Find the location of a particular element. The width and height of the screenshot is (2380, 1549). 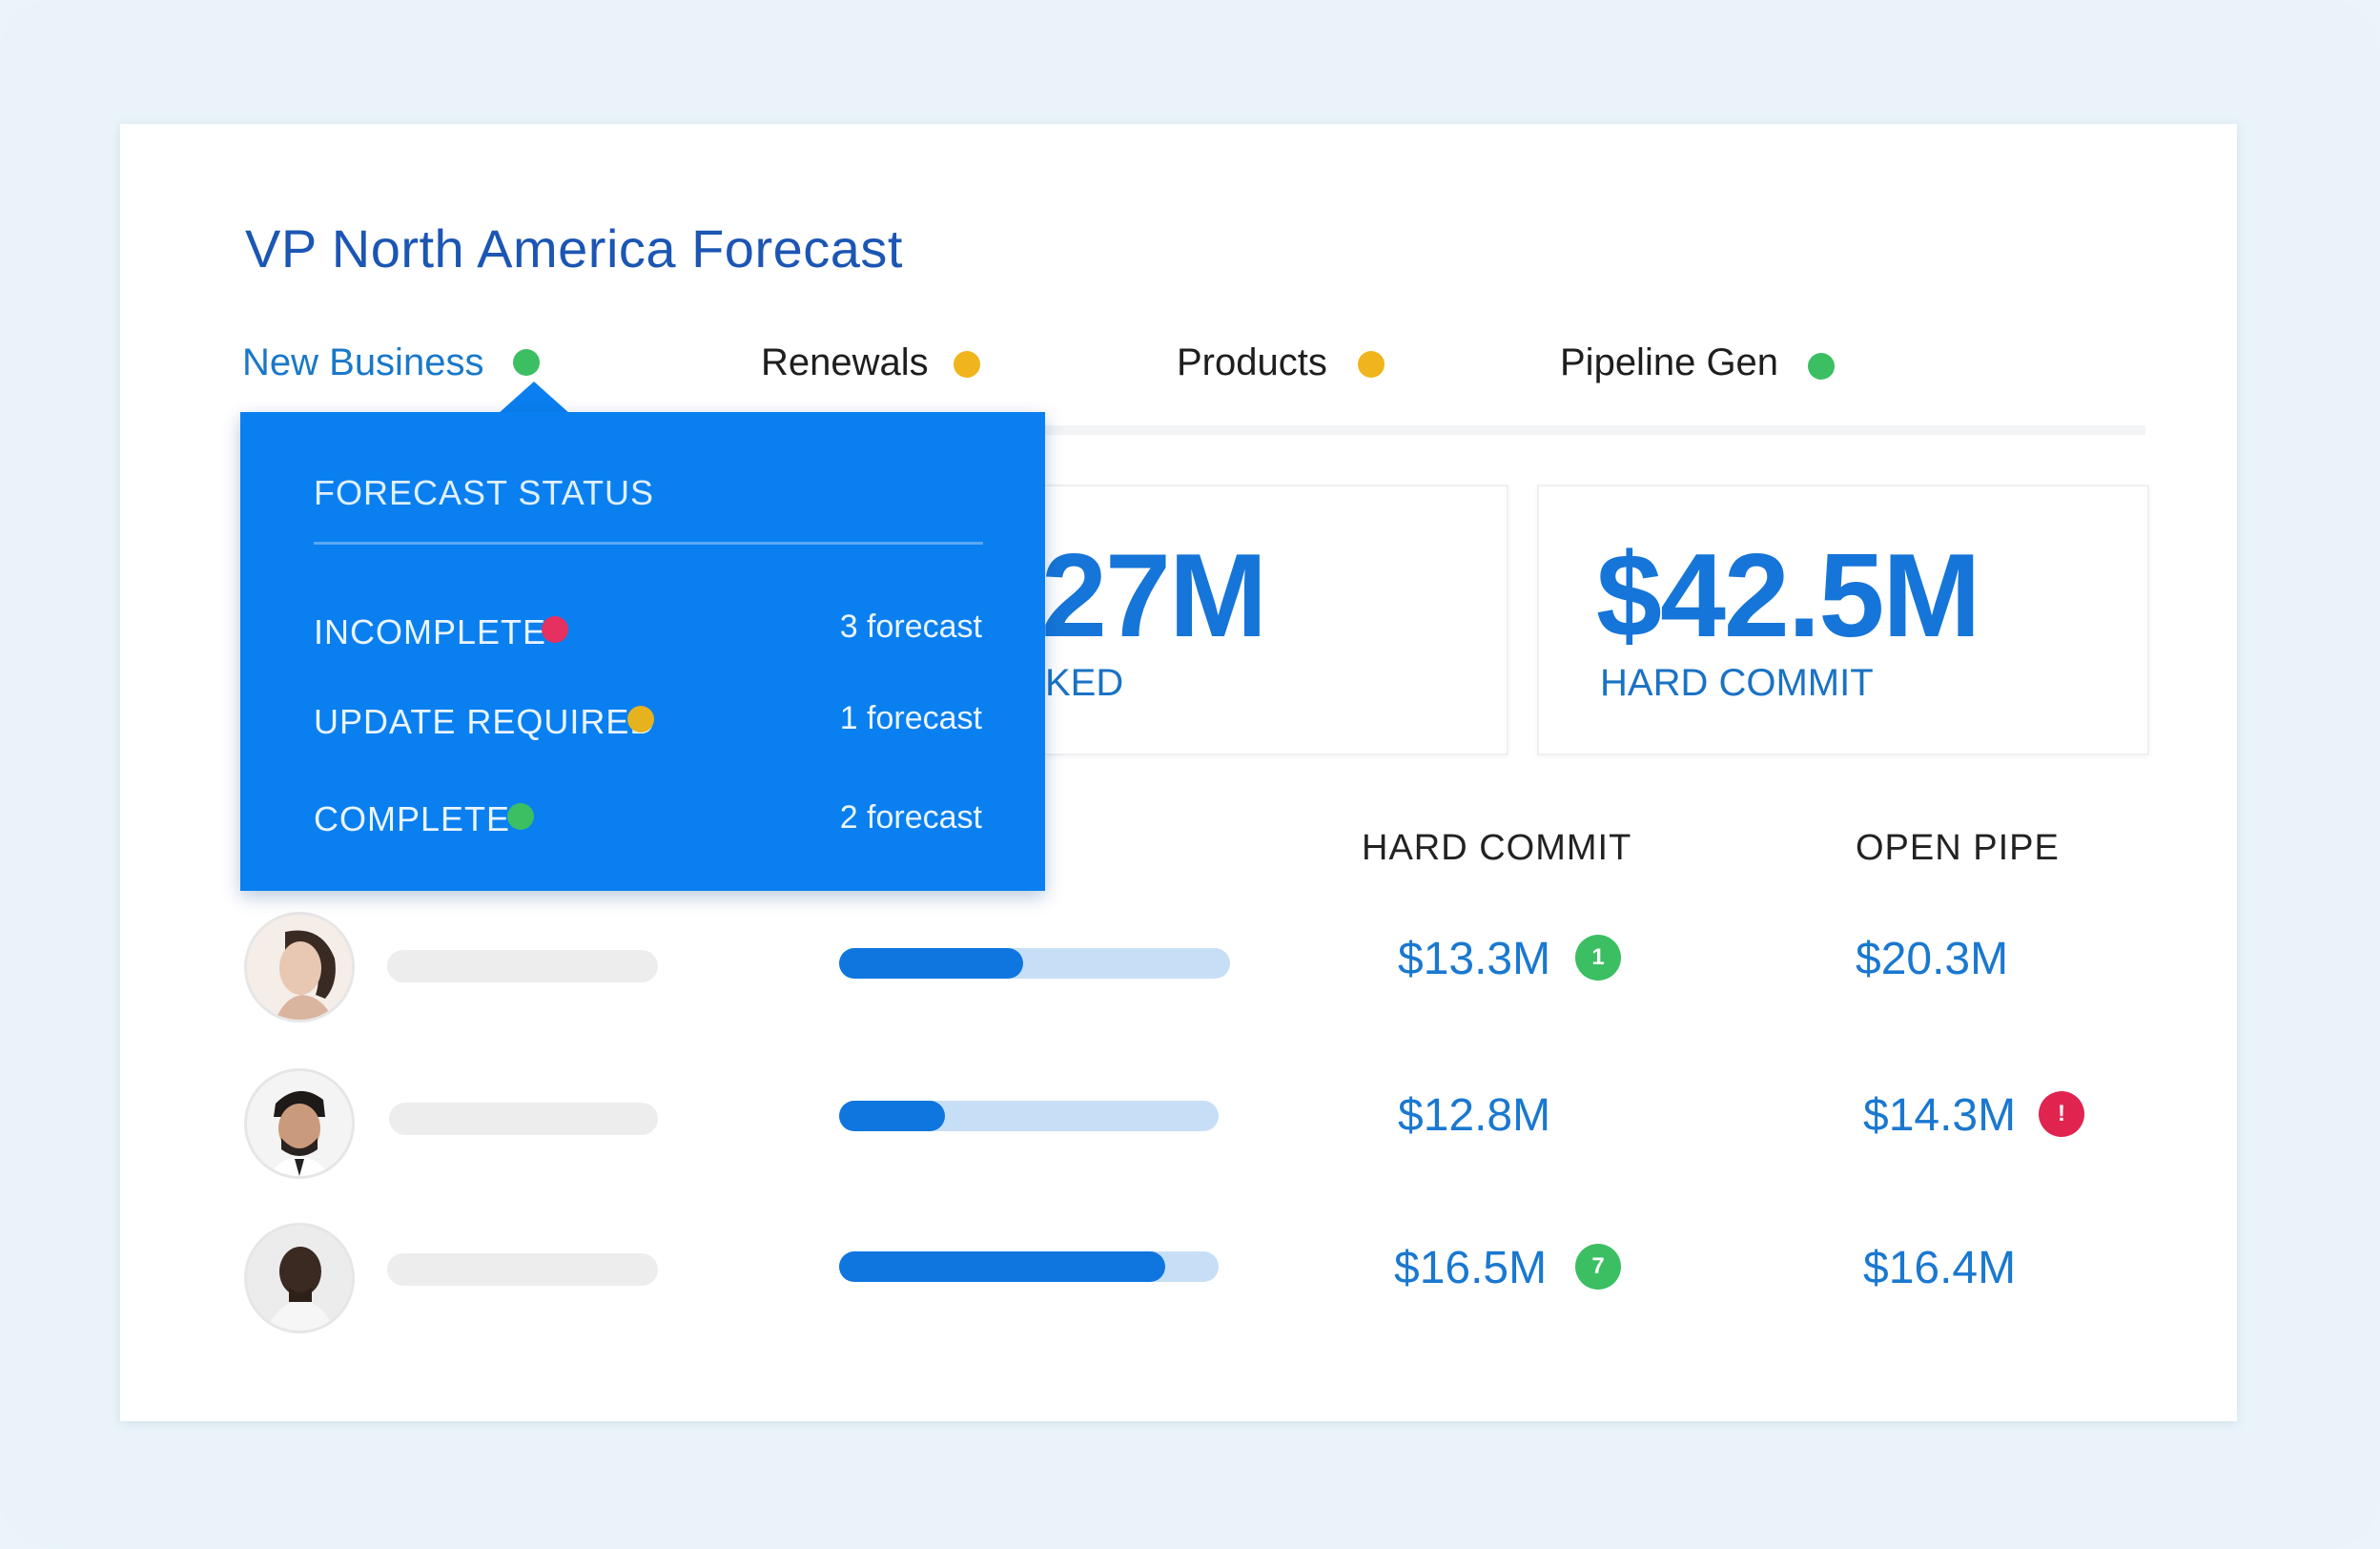

hard-commit-value: $13.3M is located at coordinates (1474, 959).